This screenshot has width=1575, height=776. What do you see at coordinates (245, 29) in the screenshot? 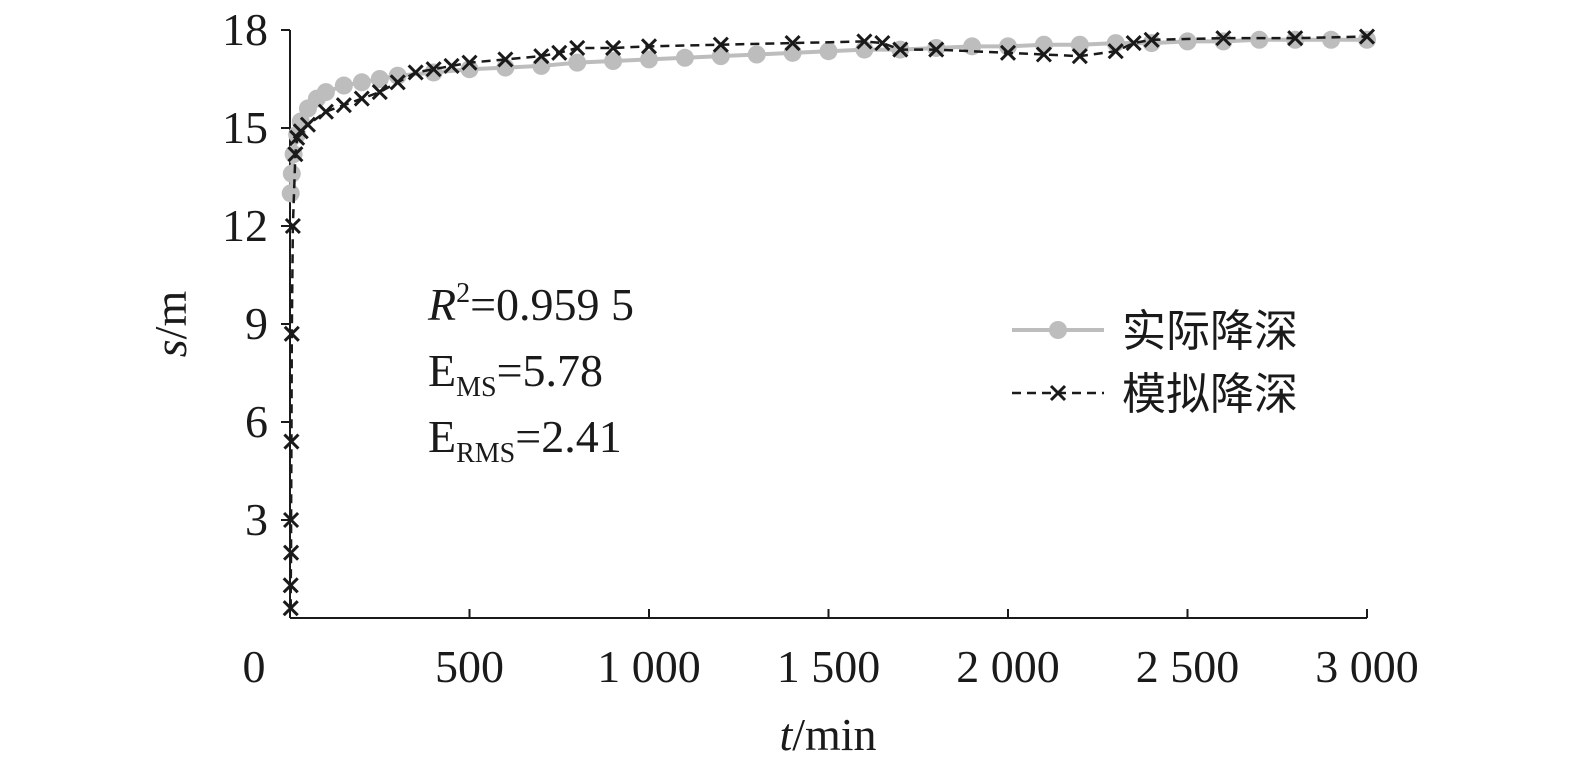
I see `y-tick-label: 18` at bounding box center [245, 29].